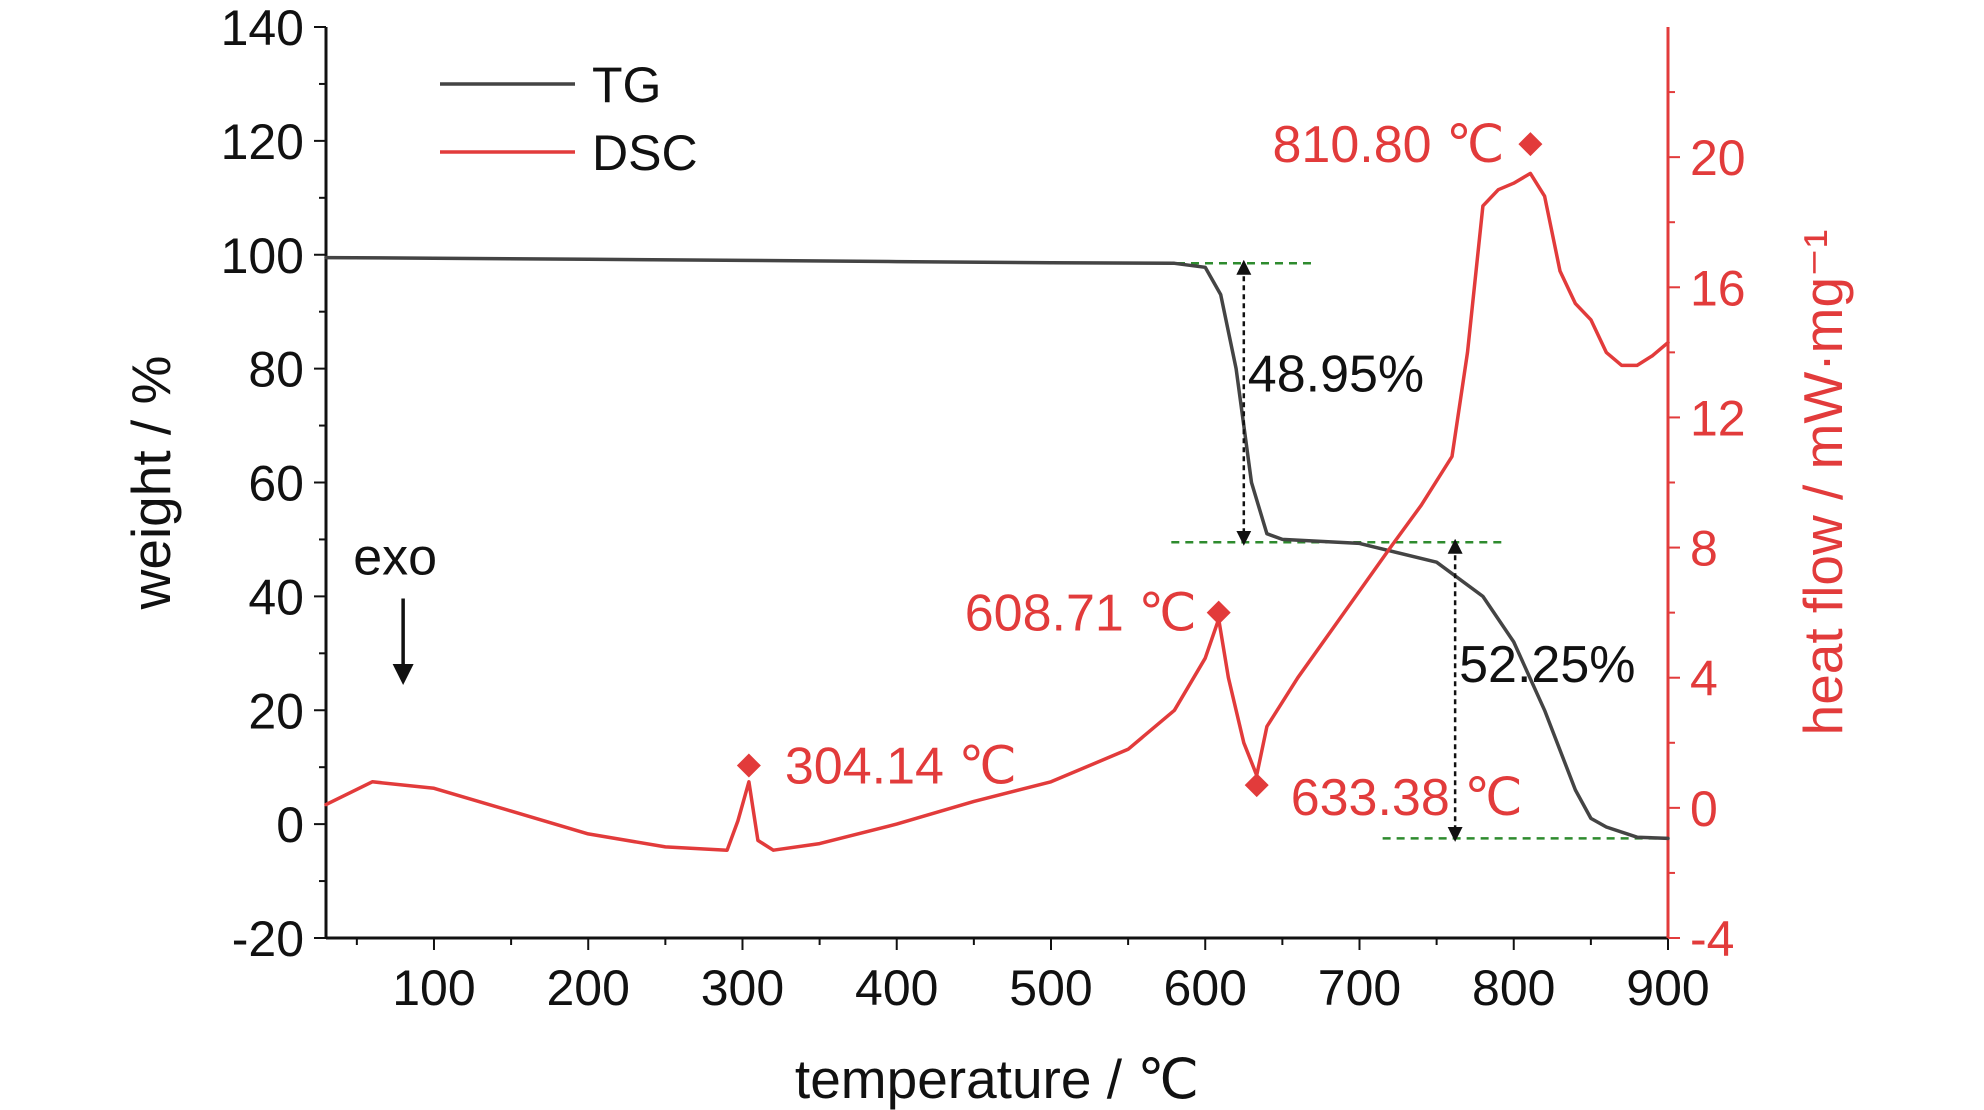 This screenshot has height=1110, width=1984. What do you see at coordinates (268, 939) in the screenshot?
I see `y-tick-label: -20` at bounding box center [268, 939].